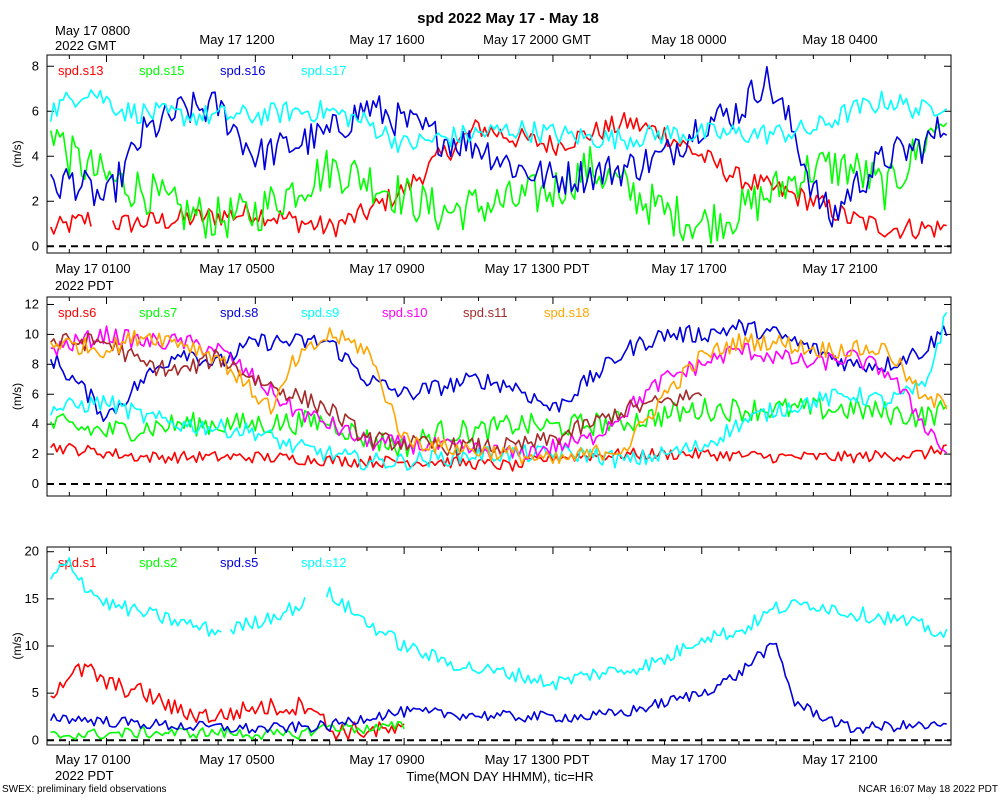  I want to click on legend-spd.s1: spd.s1, so click(77, 562).